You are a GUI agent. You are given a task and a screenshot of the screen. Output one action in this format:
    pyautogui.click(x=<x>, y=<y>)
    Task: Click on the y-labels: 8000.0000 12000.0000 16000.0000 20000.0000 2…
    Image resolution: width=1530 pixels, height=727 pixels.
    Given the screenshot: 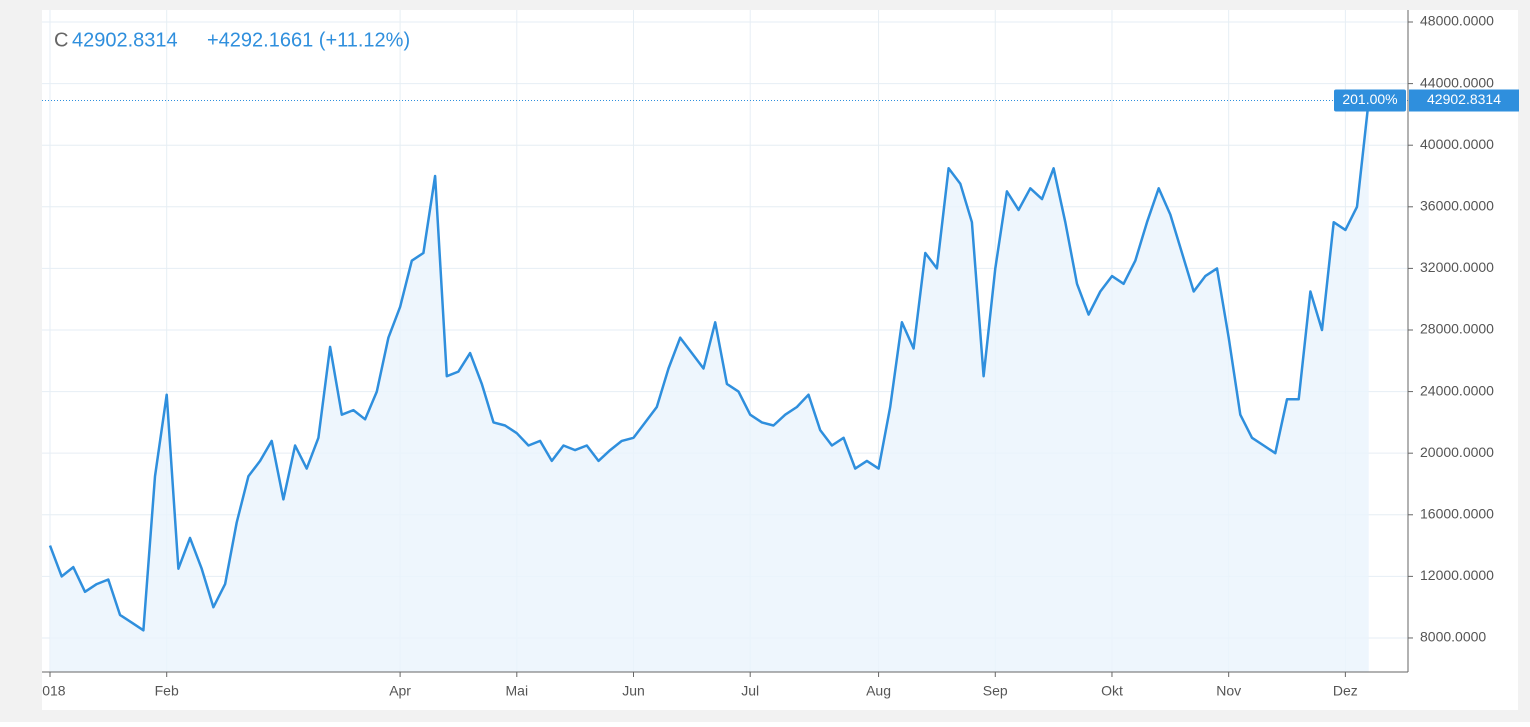 What is the action you would take?
    pyautogui.click(x=1451, y=329)
    